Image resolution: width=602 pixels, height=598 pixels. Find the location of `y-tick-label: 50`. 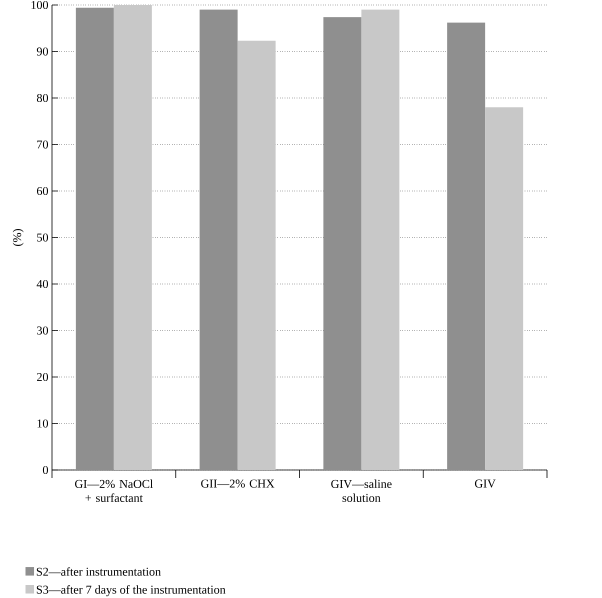

y-tick-label: 50 is located at coordinates (42, 237).